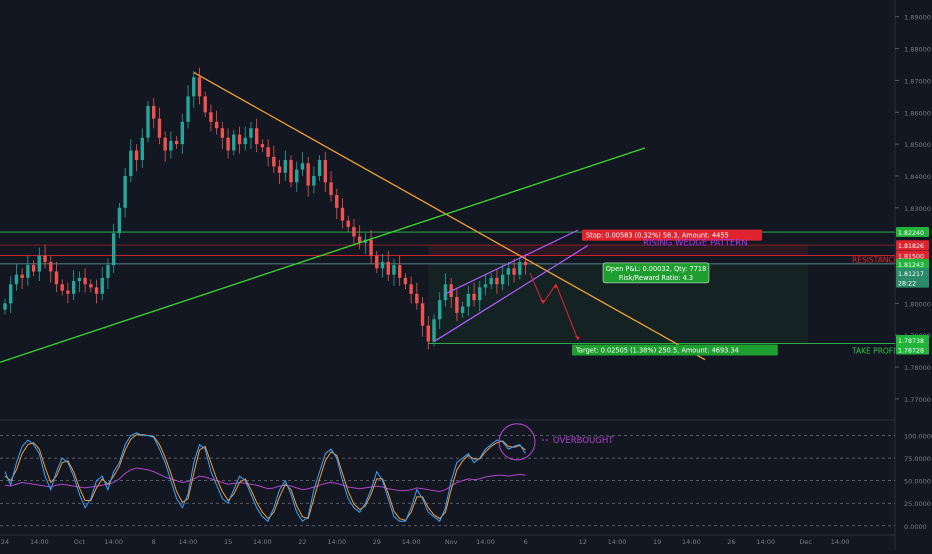 This screenshot has width=932, height=554. I want to click on stop-label-box, so click(672, 235).